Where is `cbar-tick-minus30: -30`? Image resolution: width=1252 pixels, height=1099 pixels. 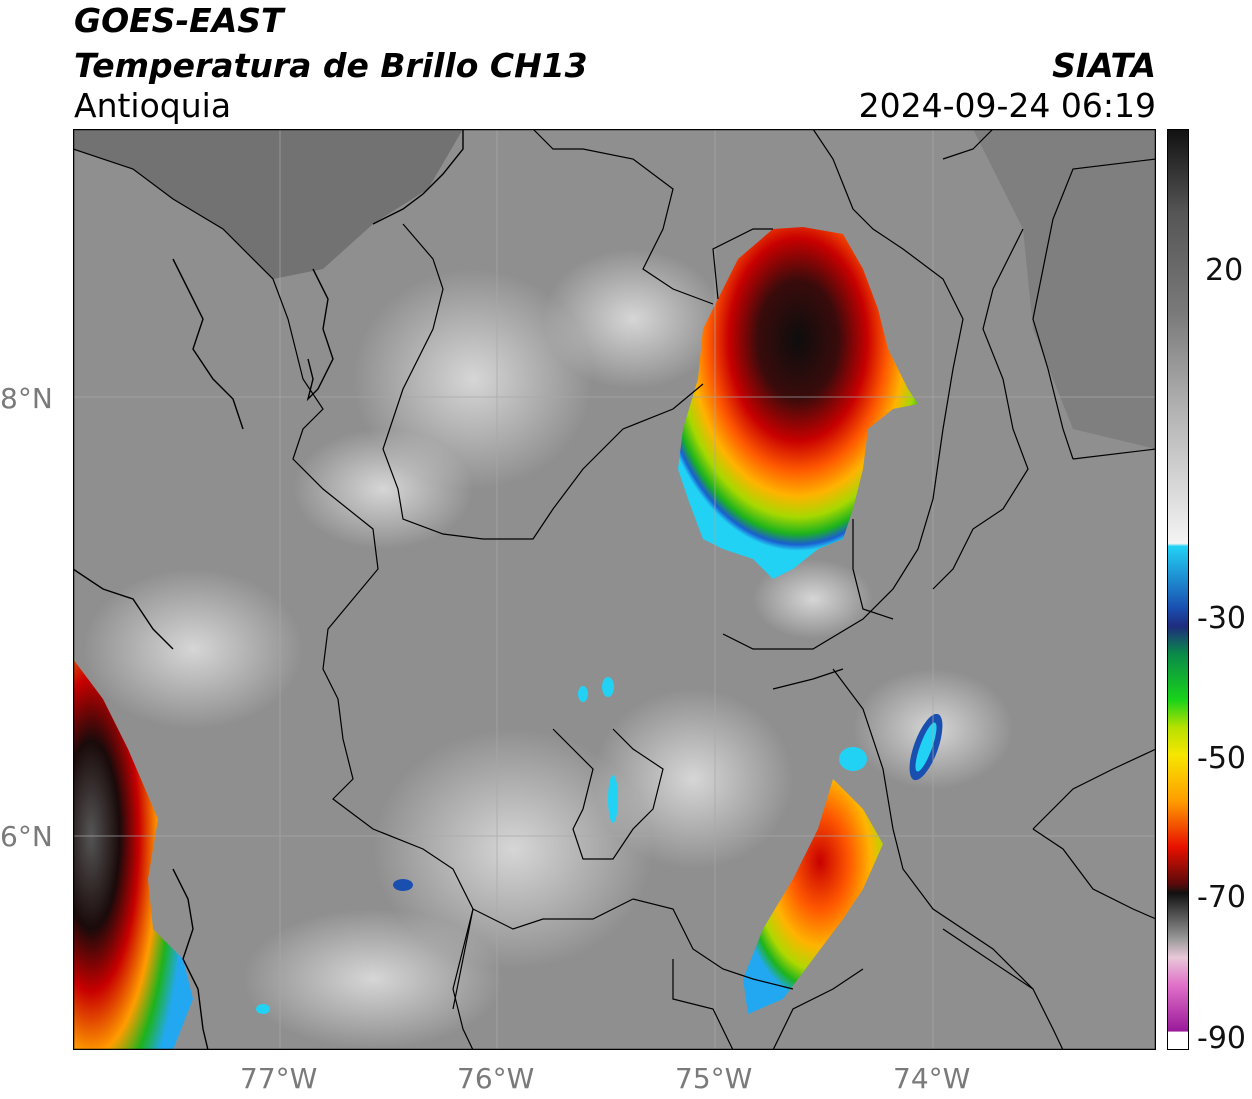
cbar-tick-minus30: -30 is located at coordinates (1221, 618).